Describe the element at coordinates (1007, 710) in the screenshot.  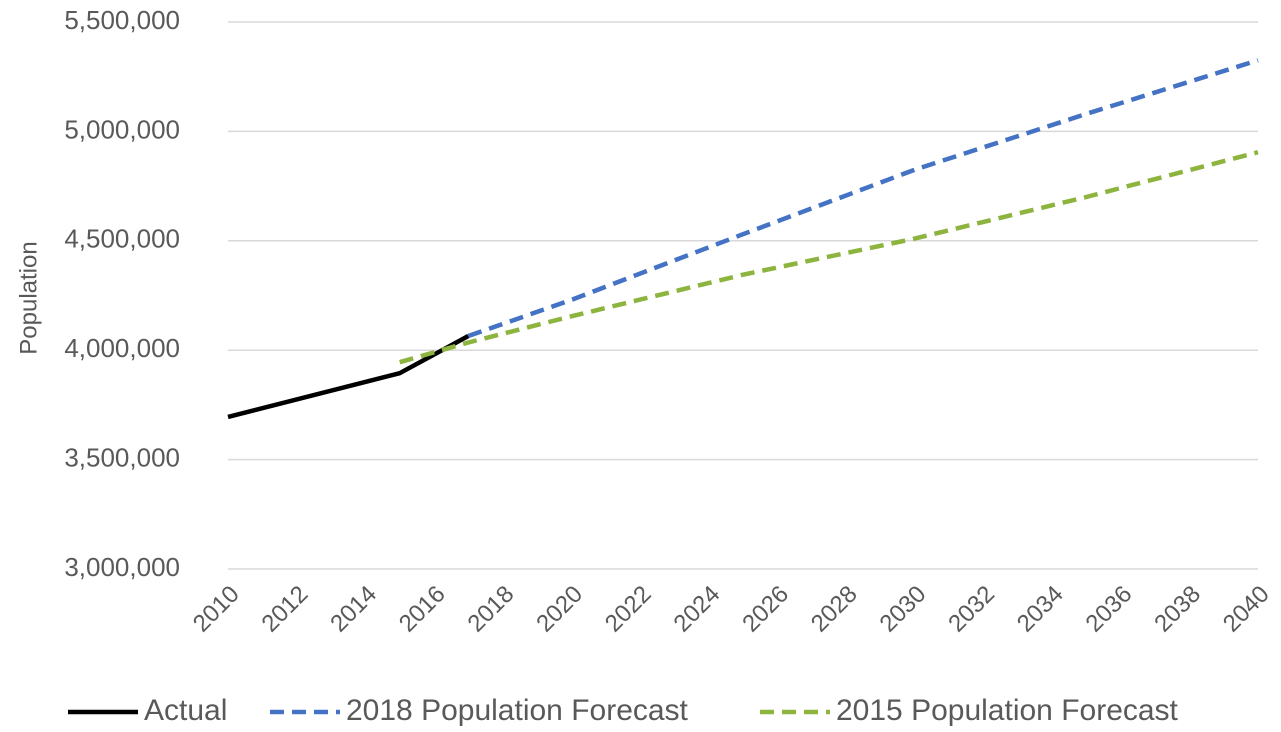
I see `legend-label: 2015 Population Forecast` at that location.